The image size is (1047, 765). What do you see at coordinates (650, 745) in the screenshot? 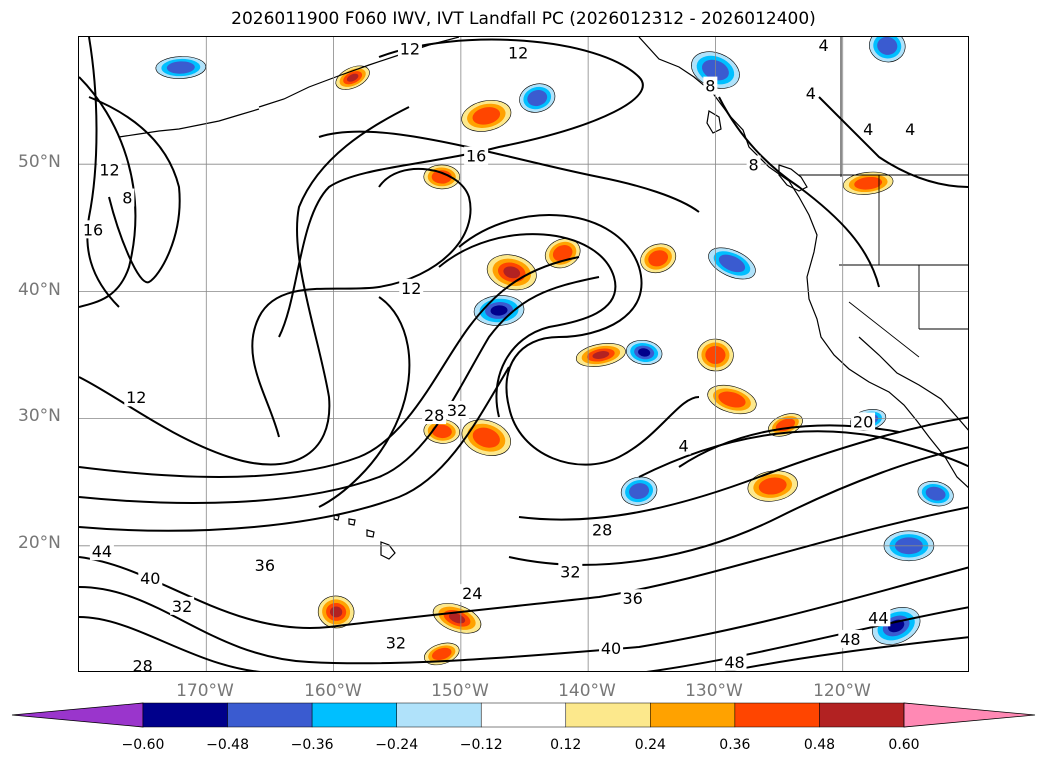
I see `colorbar-tick-label: 0.24` at bounding box center [650, 745].